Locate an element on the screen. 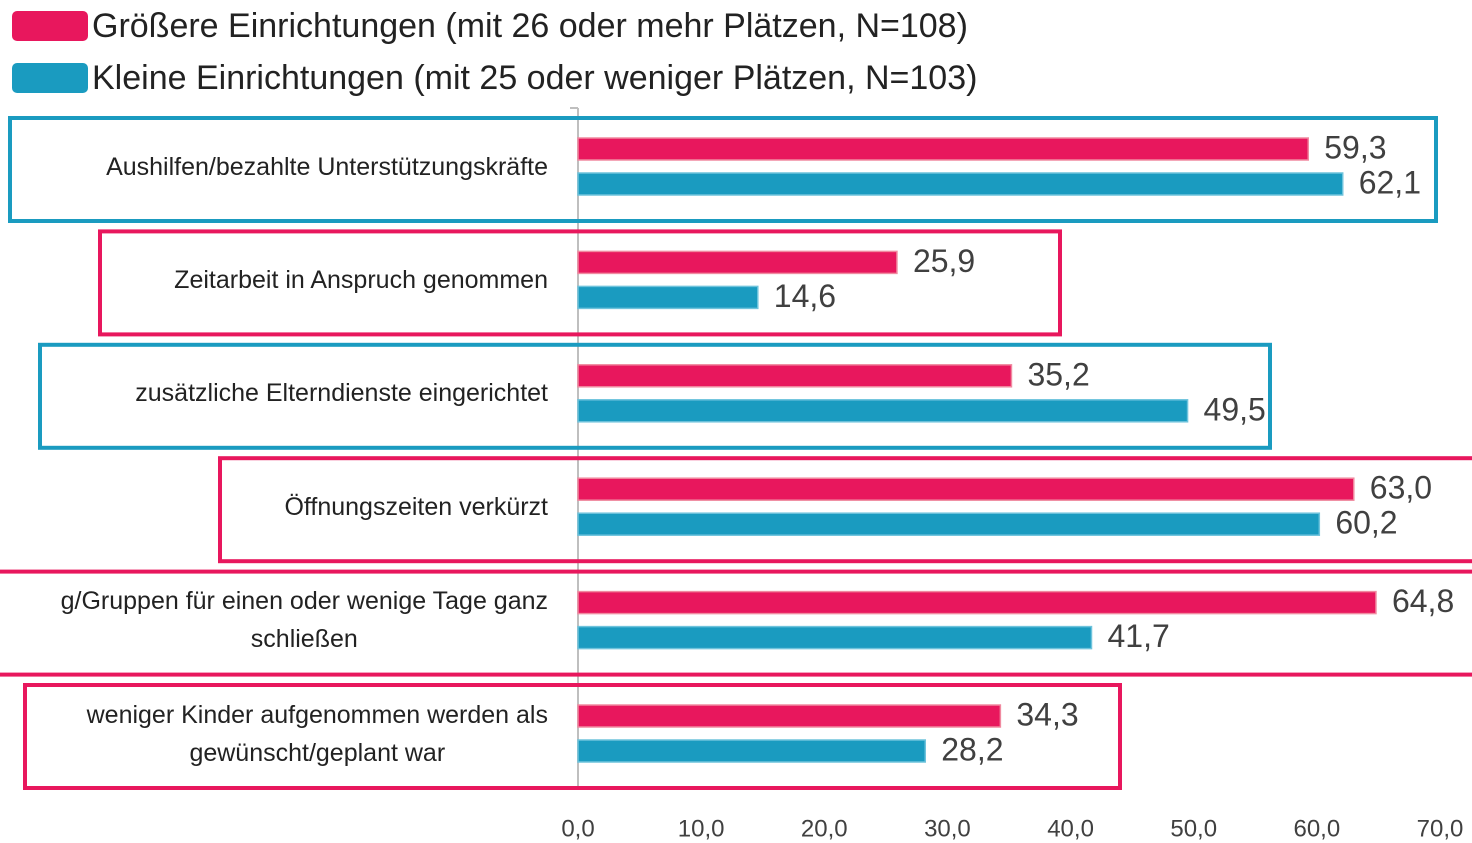  value-label: 64,8 is located at coordinates (1423, 601).